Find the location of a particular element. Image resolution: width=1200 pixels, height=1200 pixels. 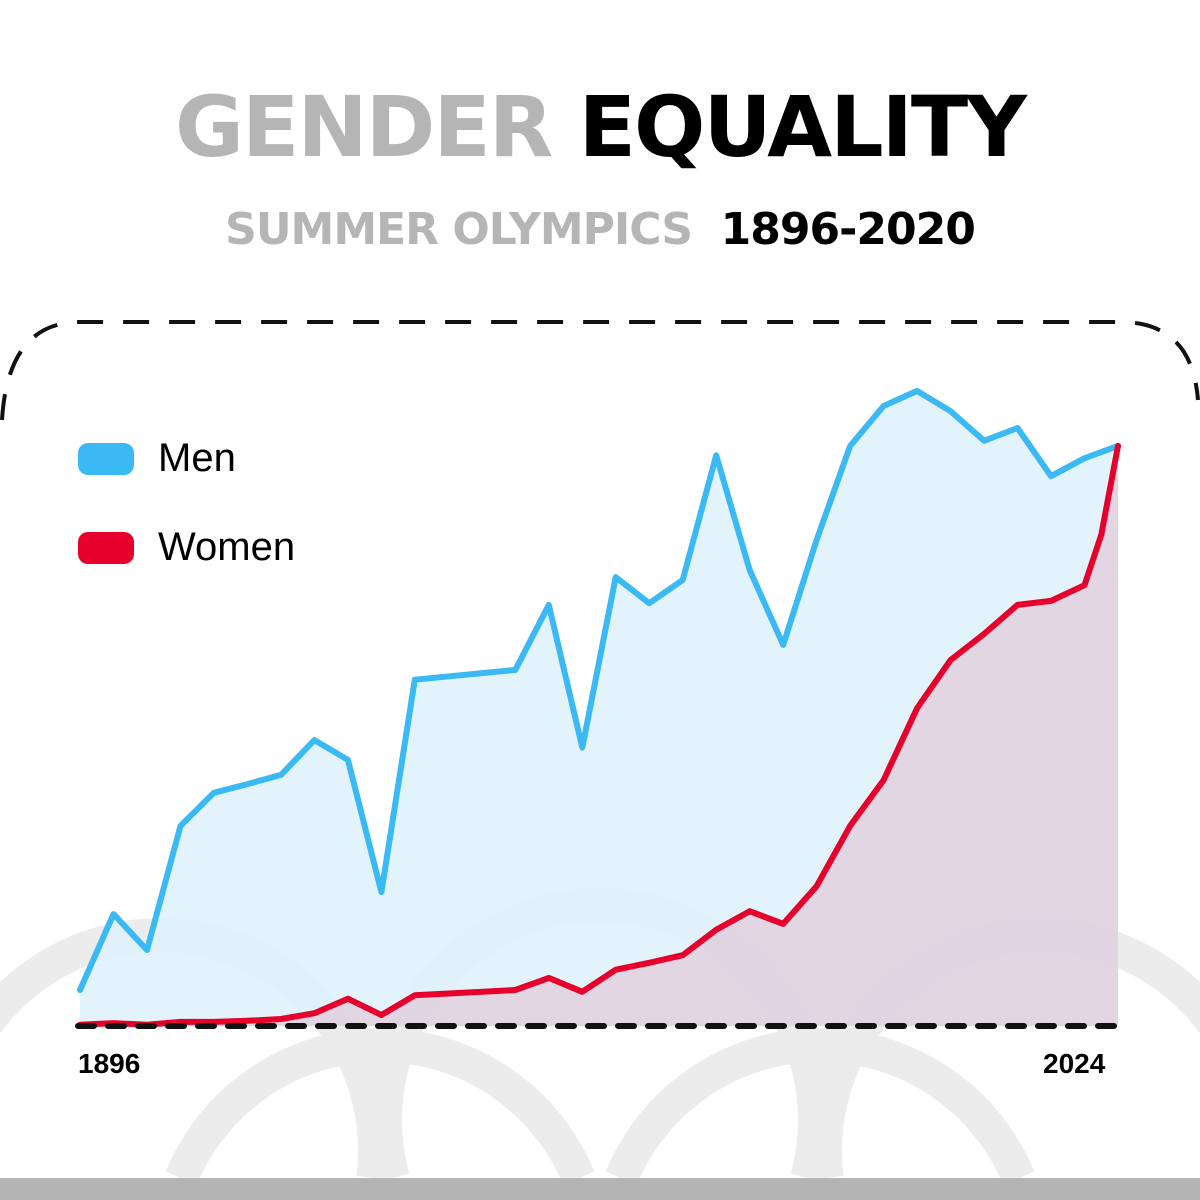

chart-title: GENDER EQUALITY is located at coordinates (600, 127).